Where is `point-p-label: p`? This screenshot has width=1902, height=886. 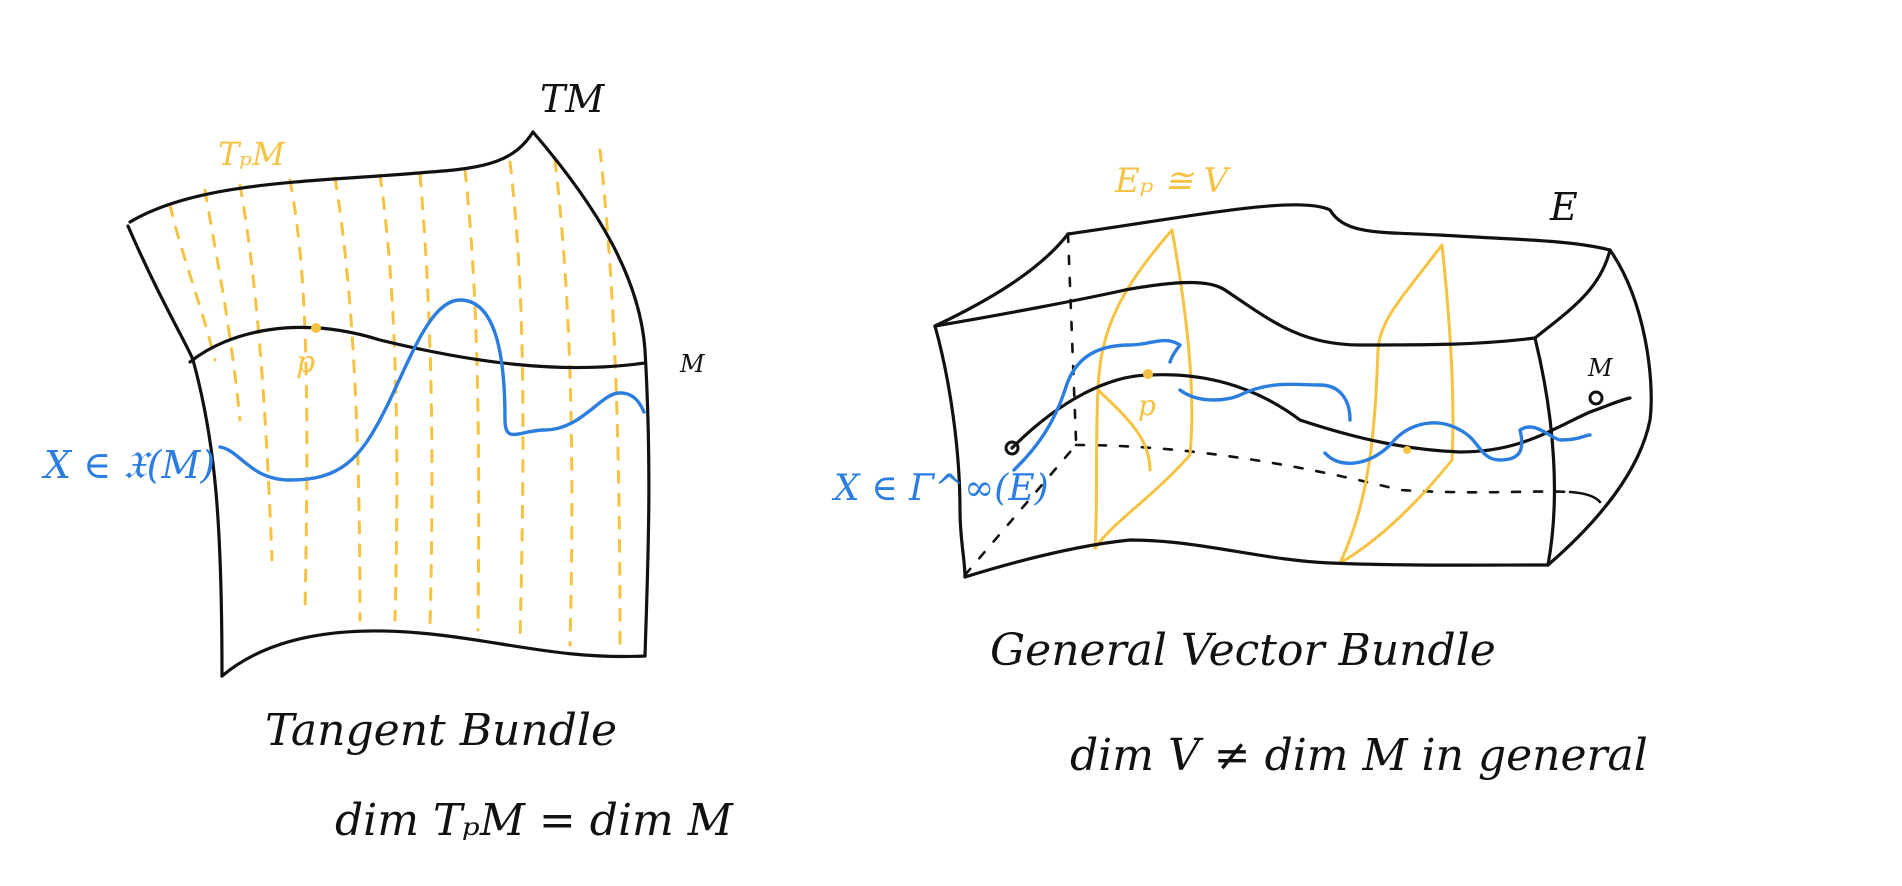
point-p-label: p is located at coordinates (305, 362).